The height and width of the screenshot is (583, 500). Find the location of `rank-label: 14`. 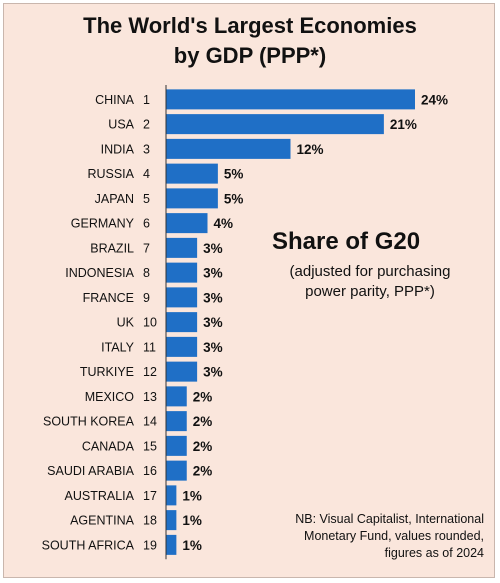

rank-label: 14 is located at coordinates (150, 422).